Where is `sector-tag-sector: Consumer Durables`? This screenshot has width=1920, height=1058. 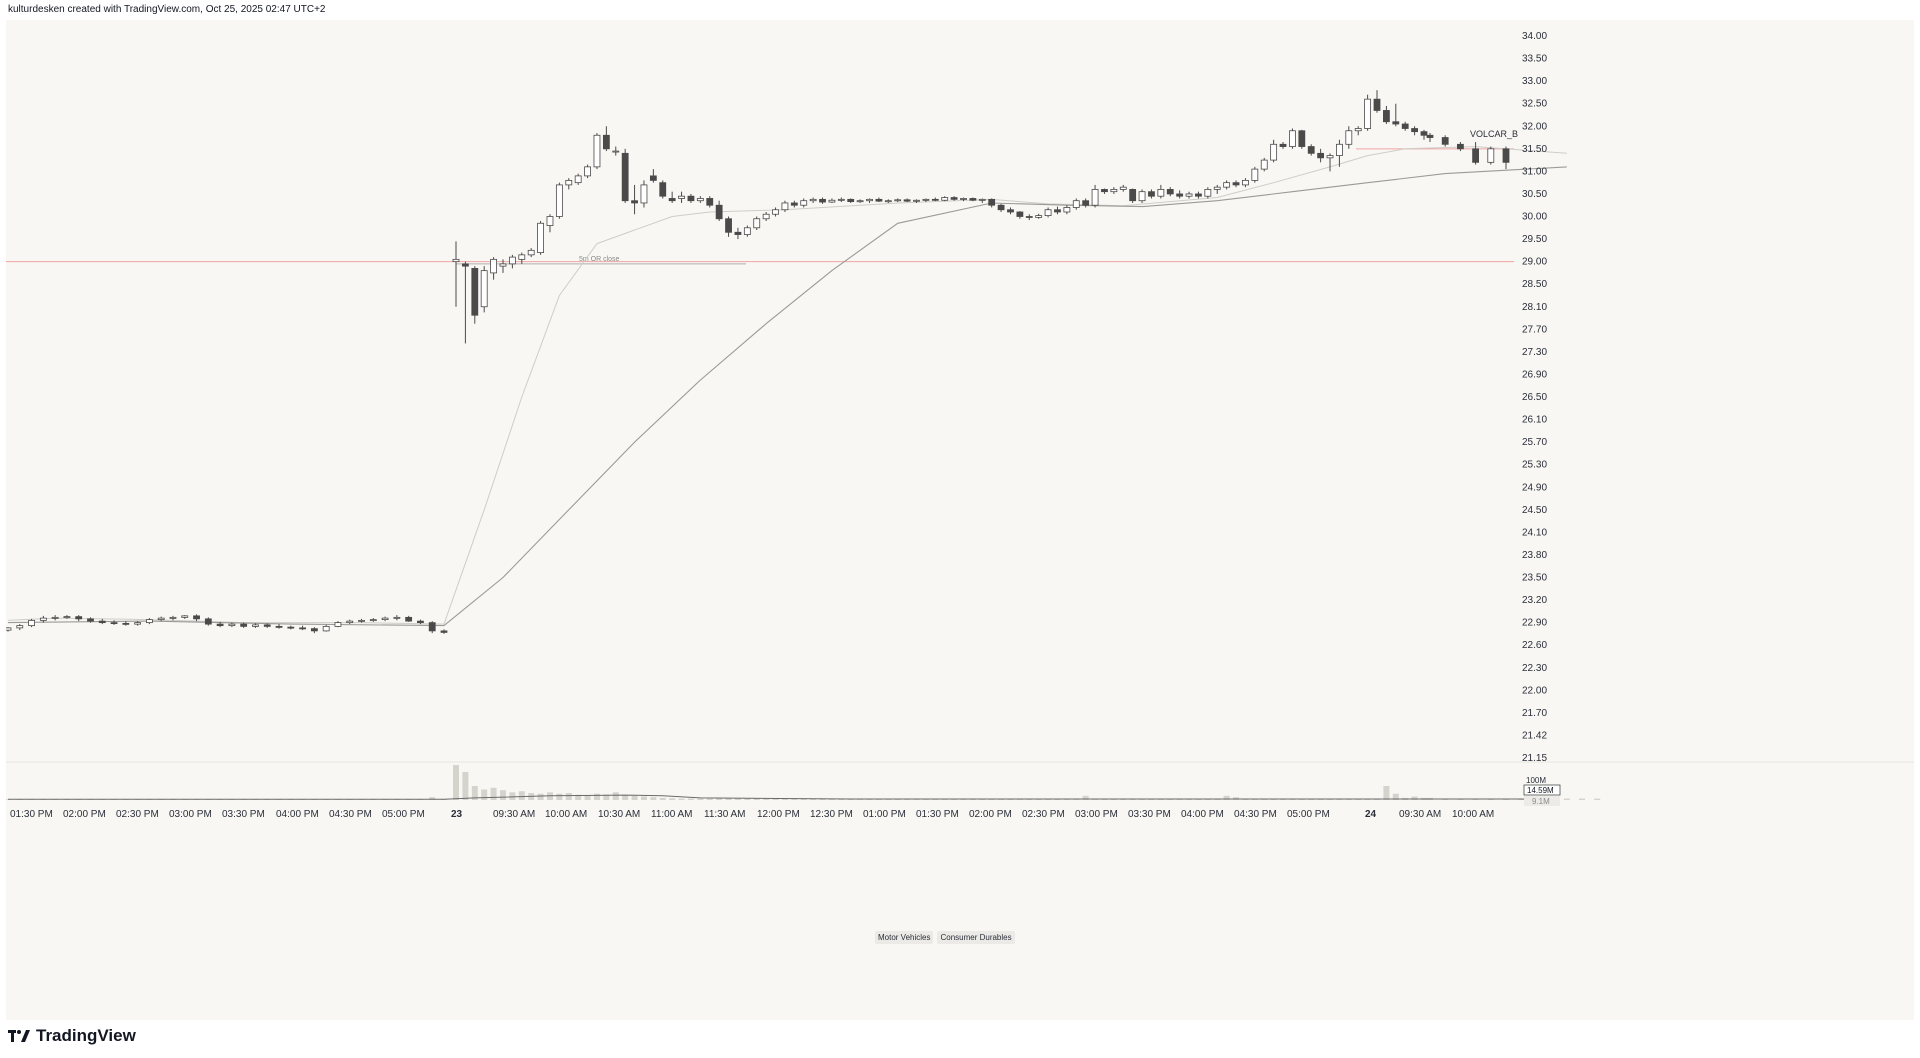 sector-tag-sector: Consumer Durables is located at coordinates (976, 937).